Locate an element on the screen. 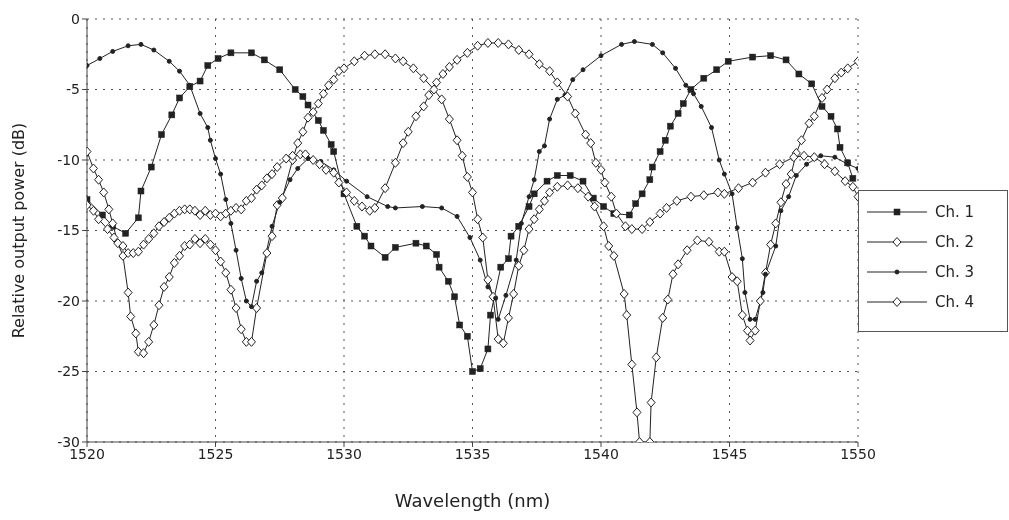 This screenshot has height=520, width=1009. x-tick-label: 1545 is located at coordinates (729, 453).